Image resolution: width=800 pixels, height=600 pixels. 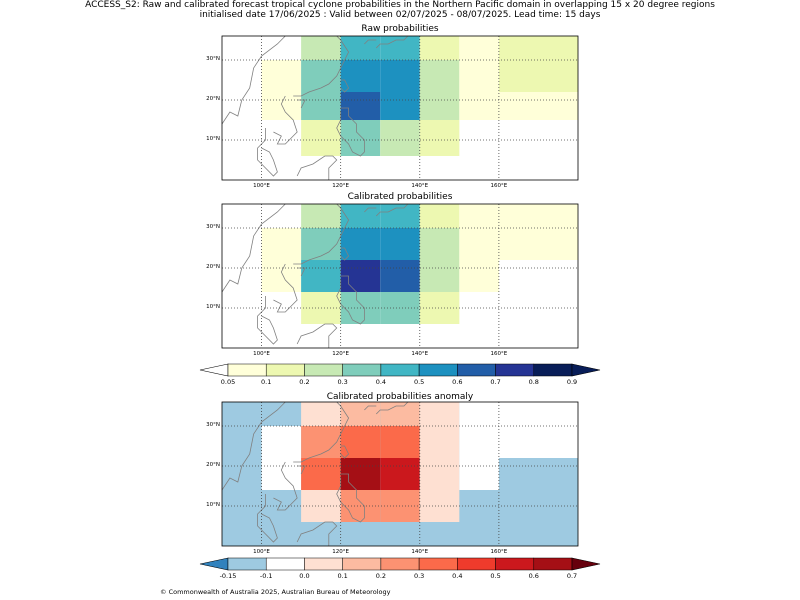 What do you see at coordinates (266, 382) in the screenshot?
I see `colorbar-tick-label: 0.1` at bounding box center [266, 382].